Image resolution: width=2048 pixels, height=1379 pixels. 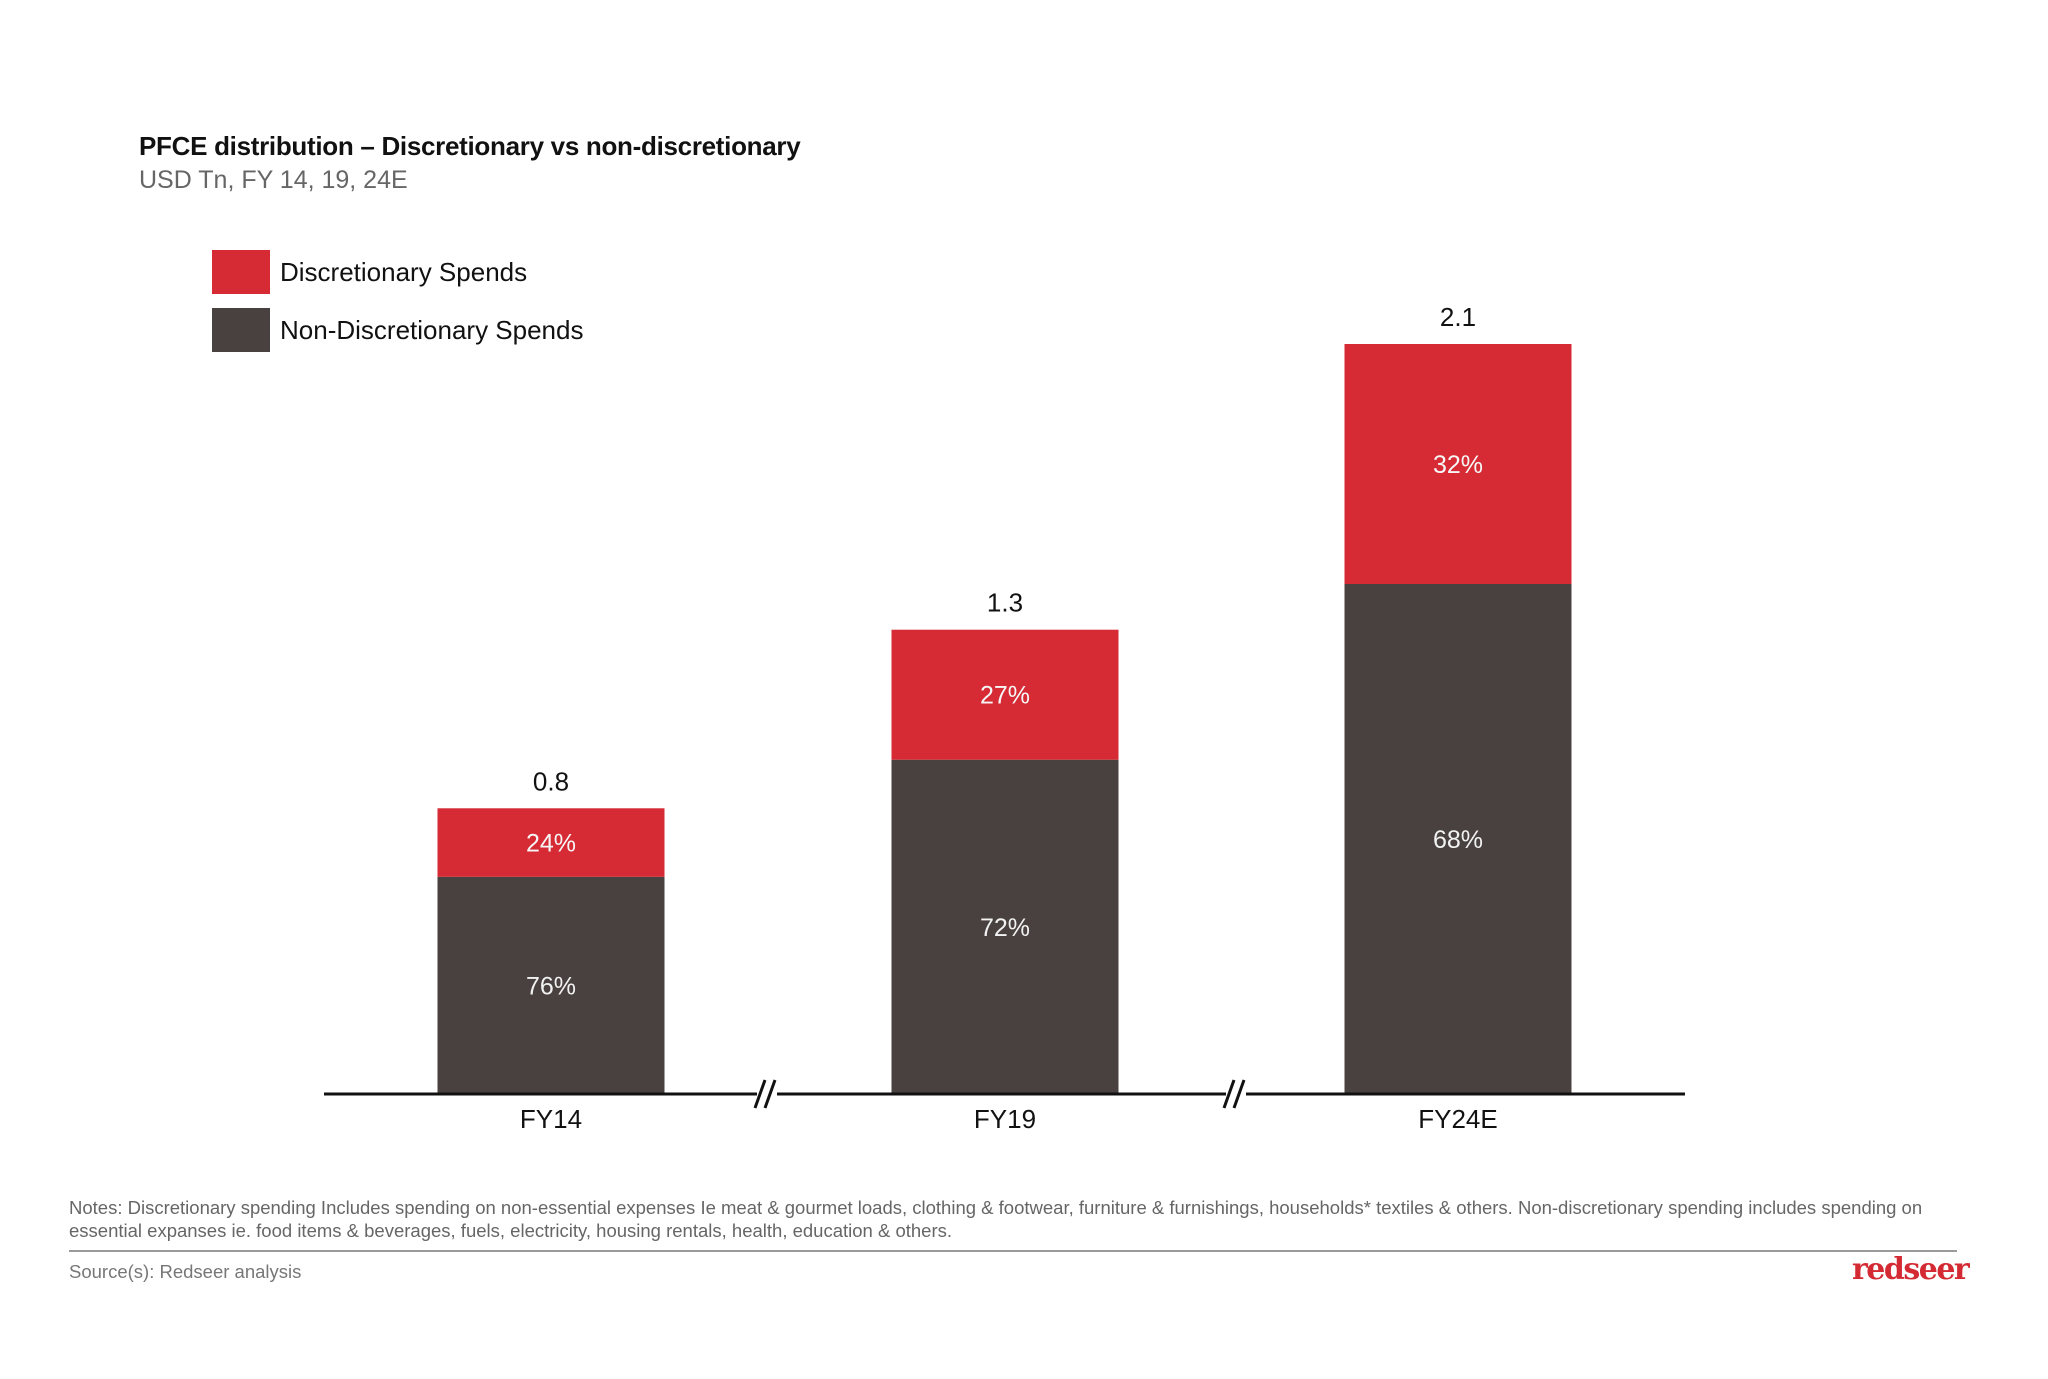 What do you see at coordinates (404, 271) in the screenshot?
I see `legend-label-discretionary: Discretionary Spends` at bounding box center [404, 271].